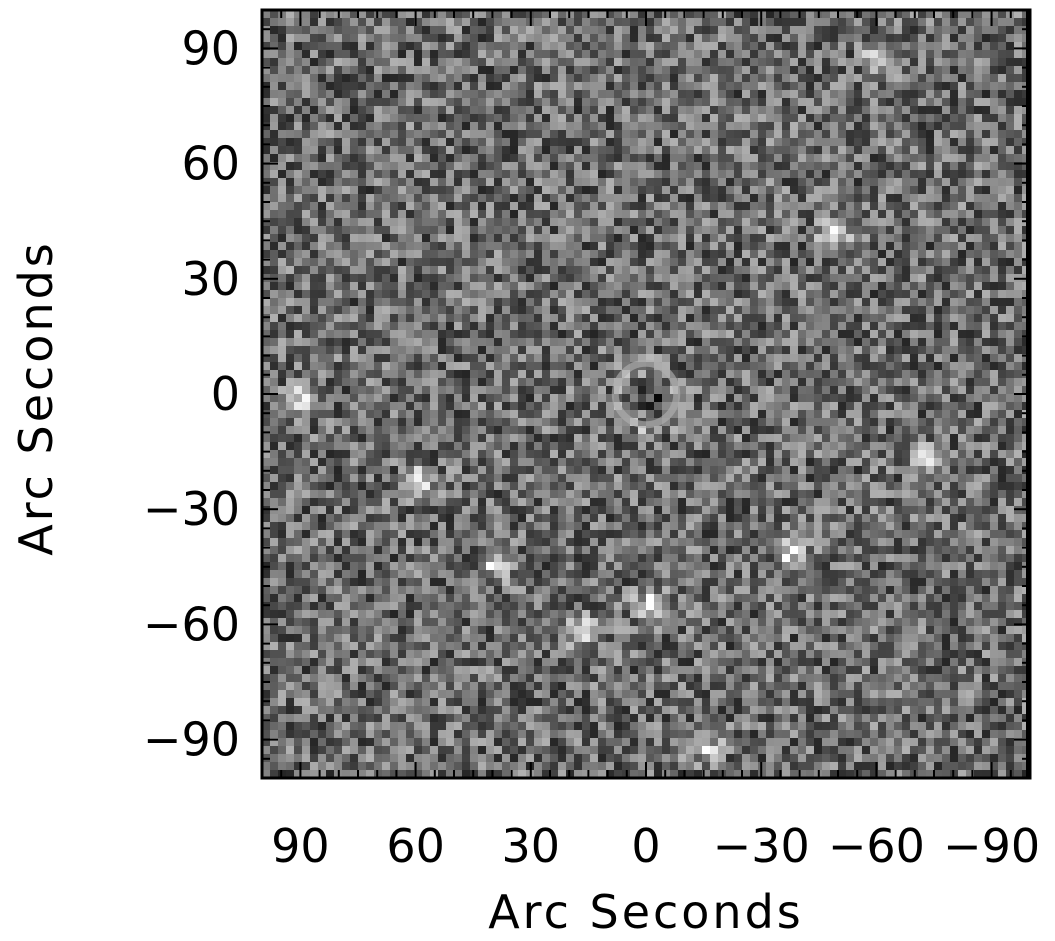  What do you see at coordinates (876, 846) in the screenshot?
I see `x-tick-label: −60` at bounding box center [876, 846].